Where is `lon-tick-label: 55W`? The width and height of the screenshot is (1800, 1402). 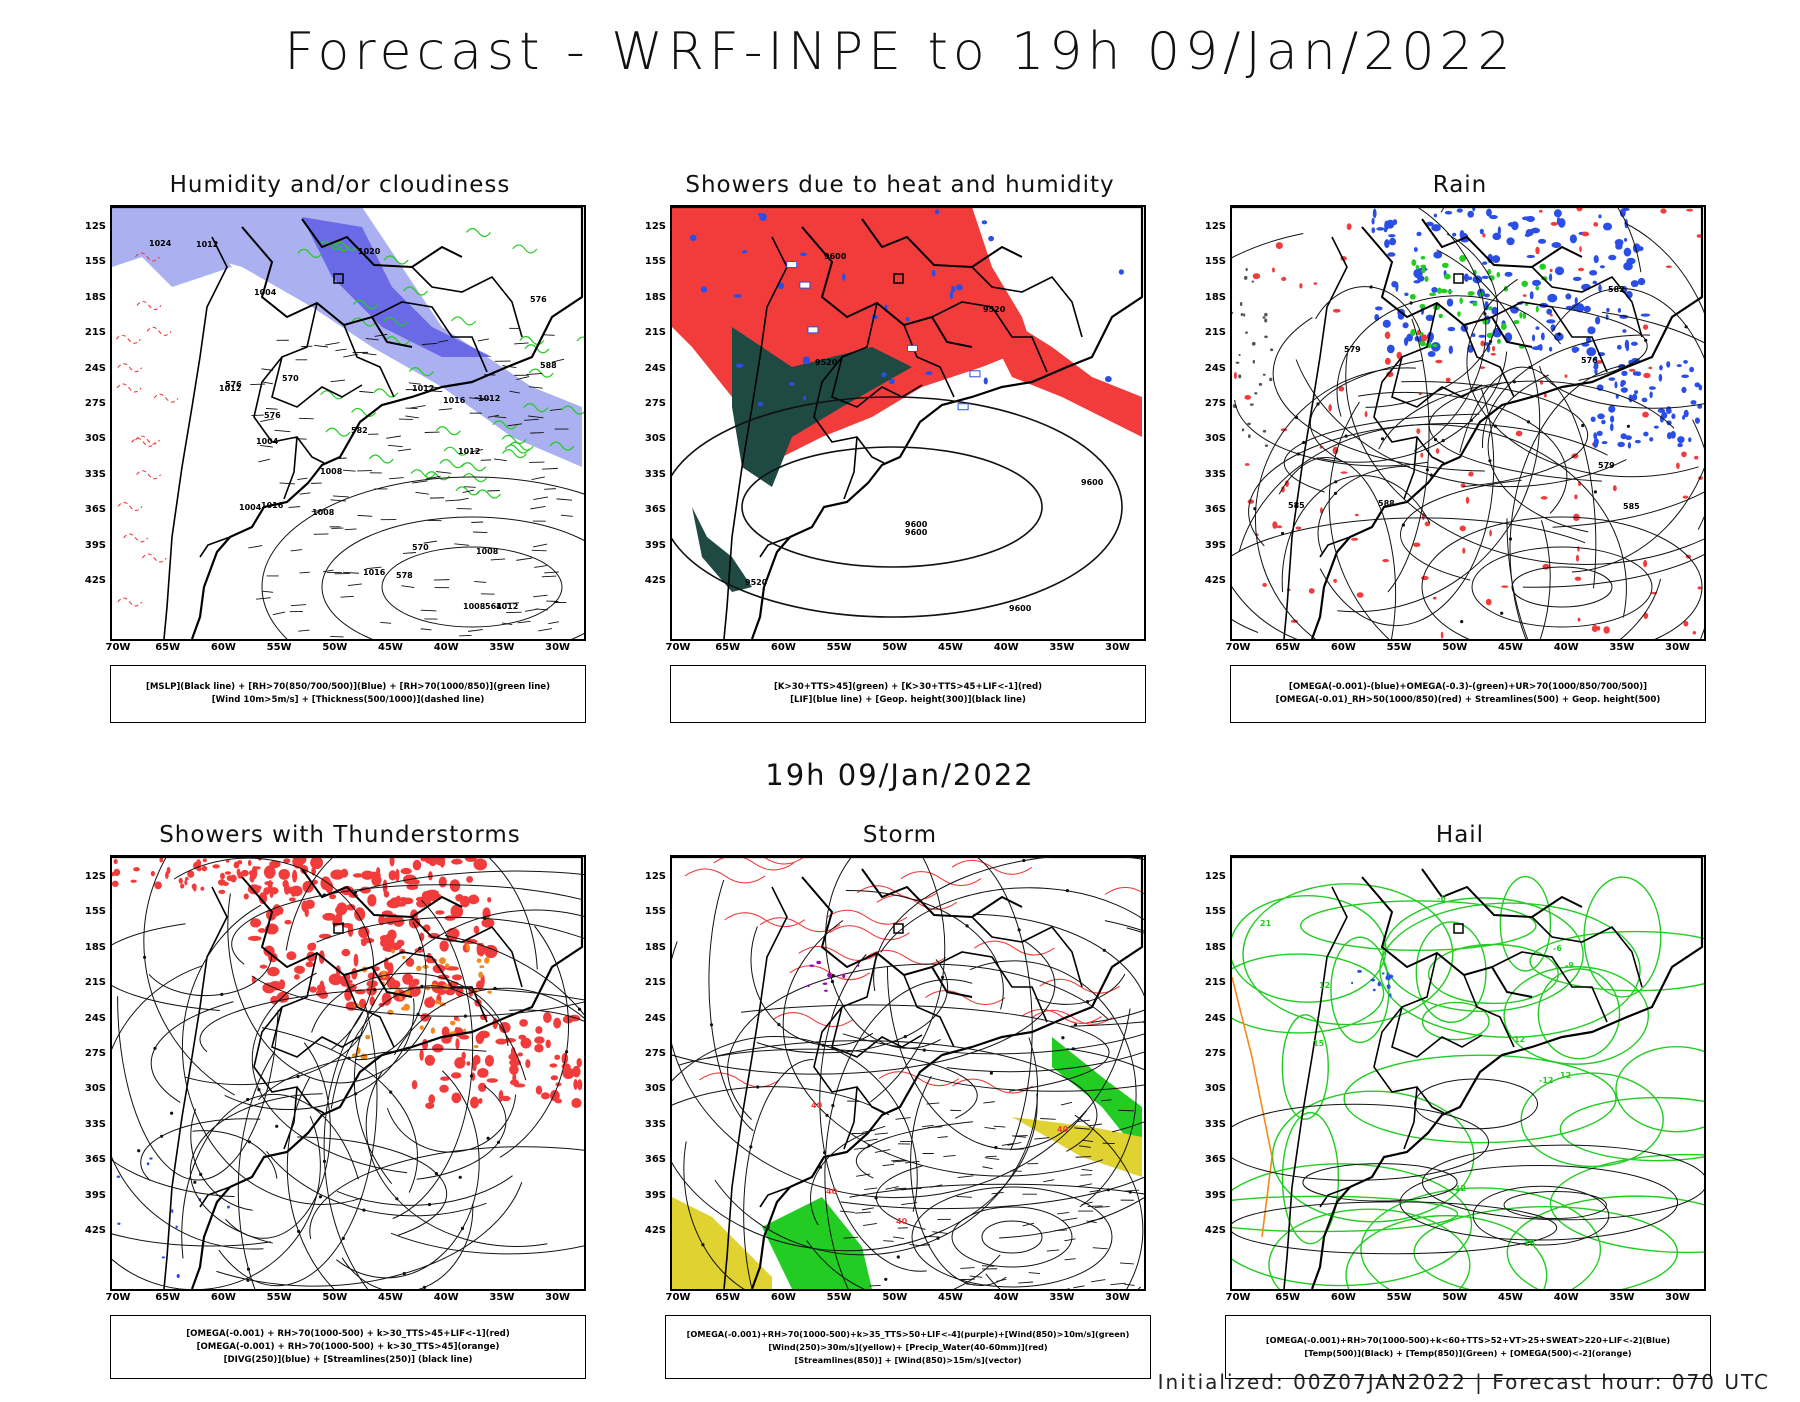 lon-tick-label: 55W is located at coordinates (279, 647).